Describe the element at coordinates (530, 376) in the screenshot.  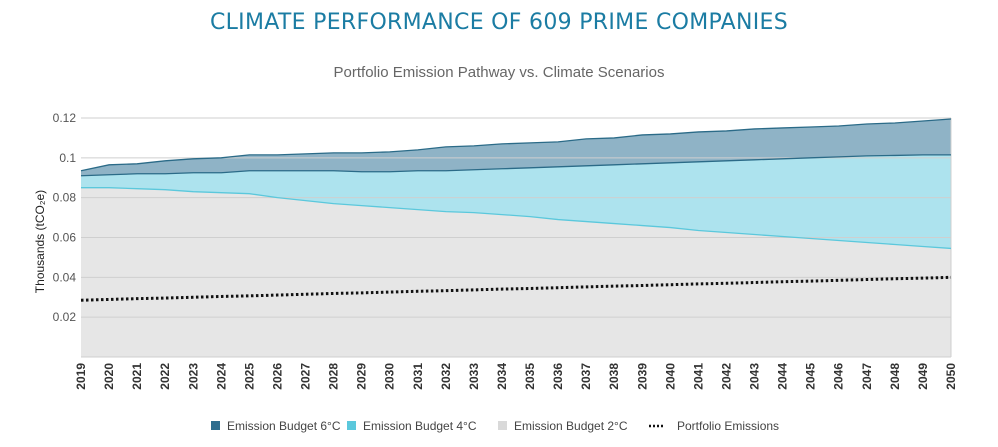
I see `x-tick-label: 2035` at that location.